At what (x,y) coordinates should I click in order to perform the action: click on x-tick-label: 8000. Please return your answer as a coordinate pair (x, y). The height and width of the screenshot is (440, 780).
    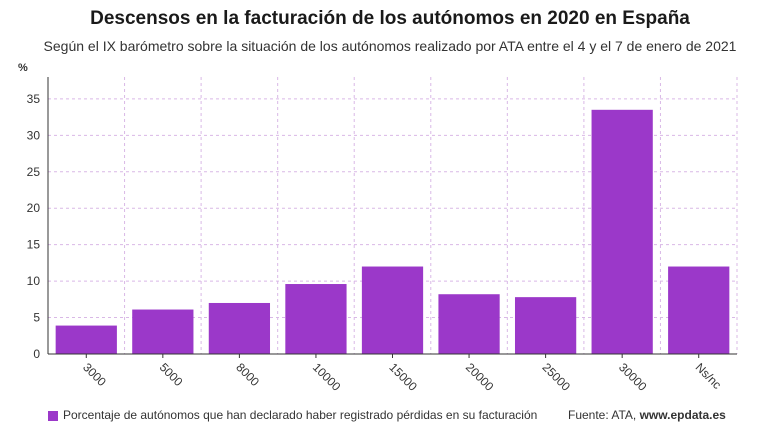
    Looking at the image, I should click on (247, 374).